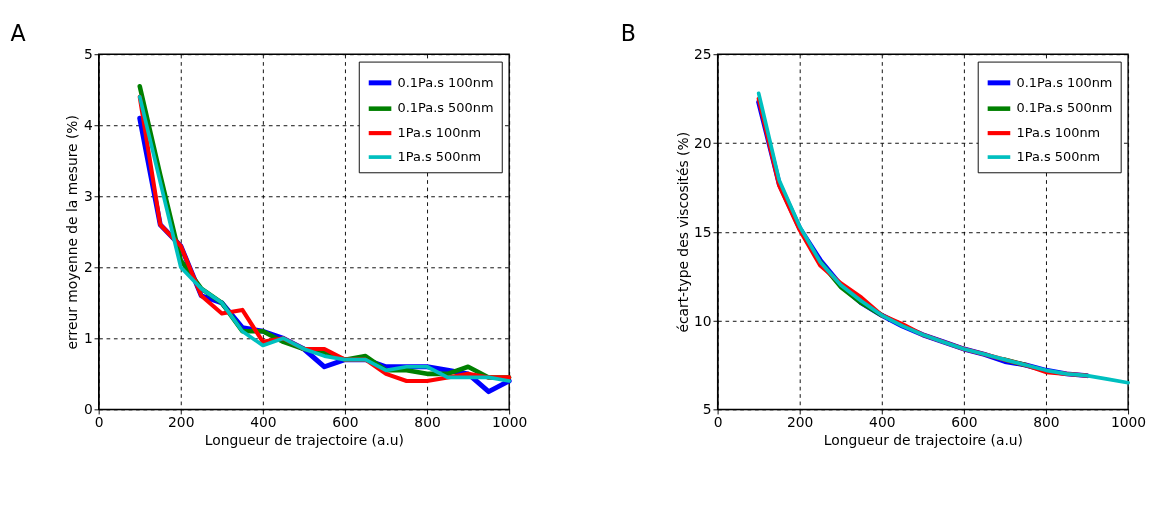  Describe the element at coordinates (88, 267) in the screenshot. I see `y-tick-label: 2` at that location.